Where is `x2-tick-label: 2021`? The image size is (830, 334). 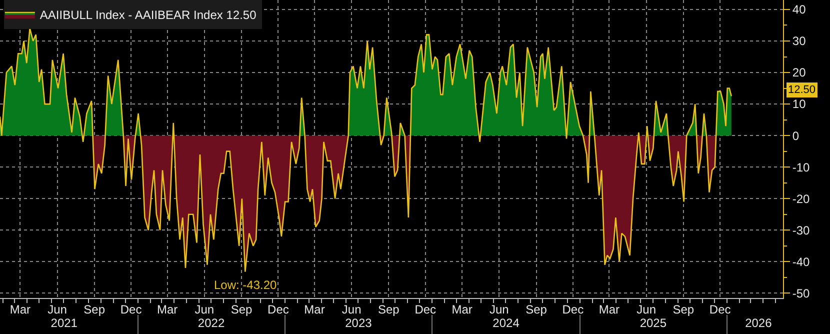
x2-tick-label: 2021 is located at coordinates (64, 323).